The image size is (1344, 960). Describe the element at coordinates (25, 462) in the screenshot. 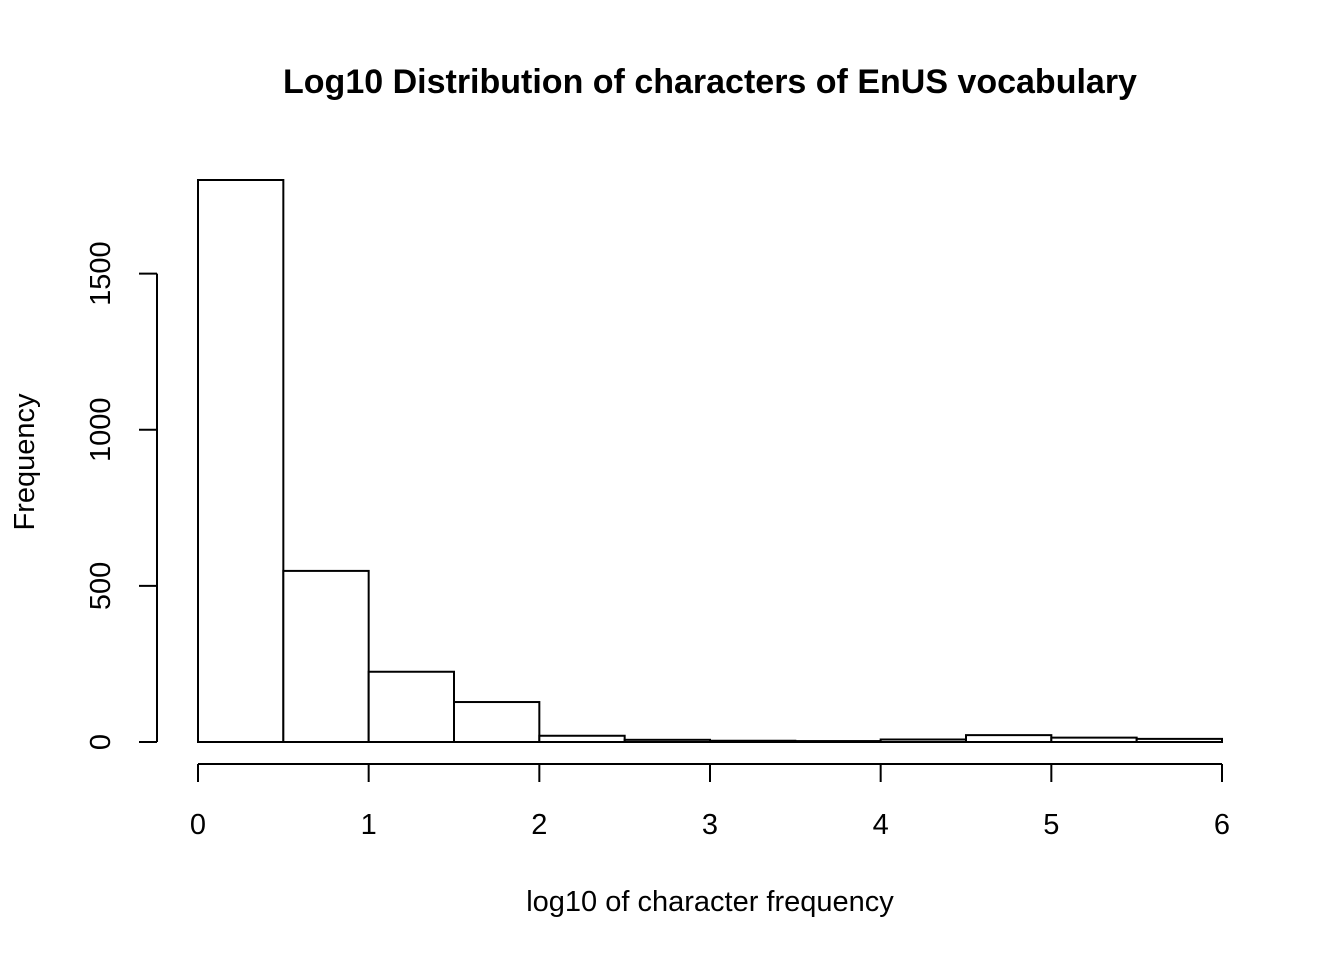

I see `y-axis-label: Frequency` at that location.